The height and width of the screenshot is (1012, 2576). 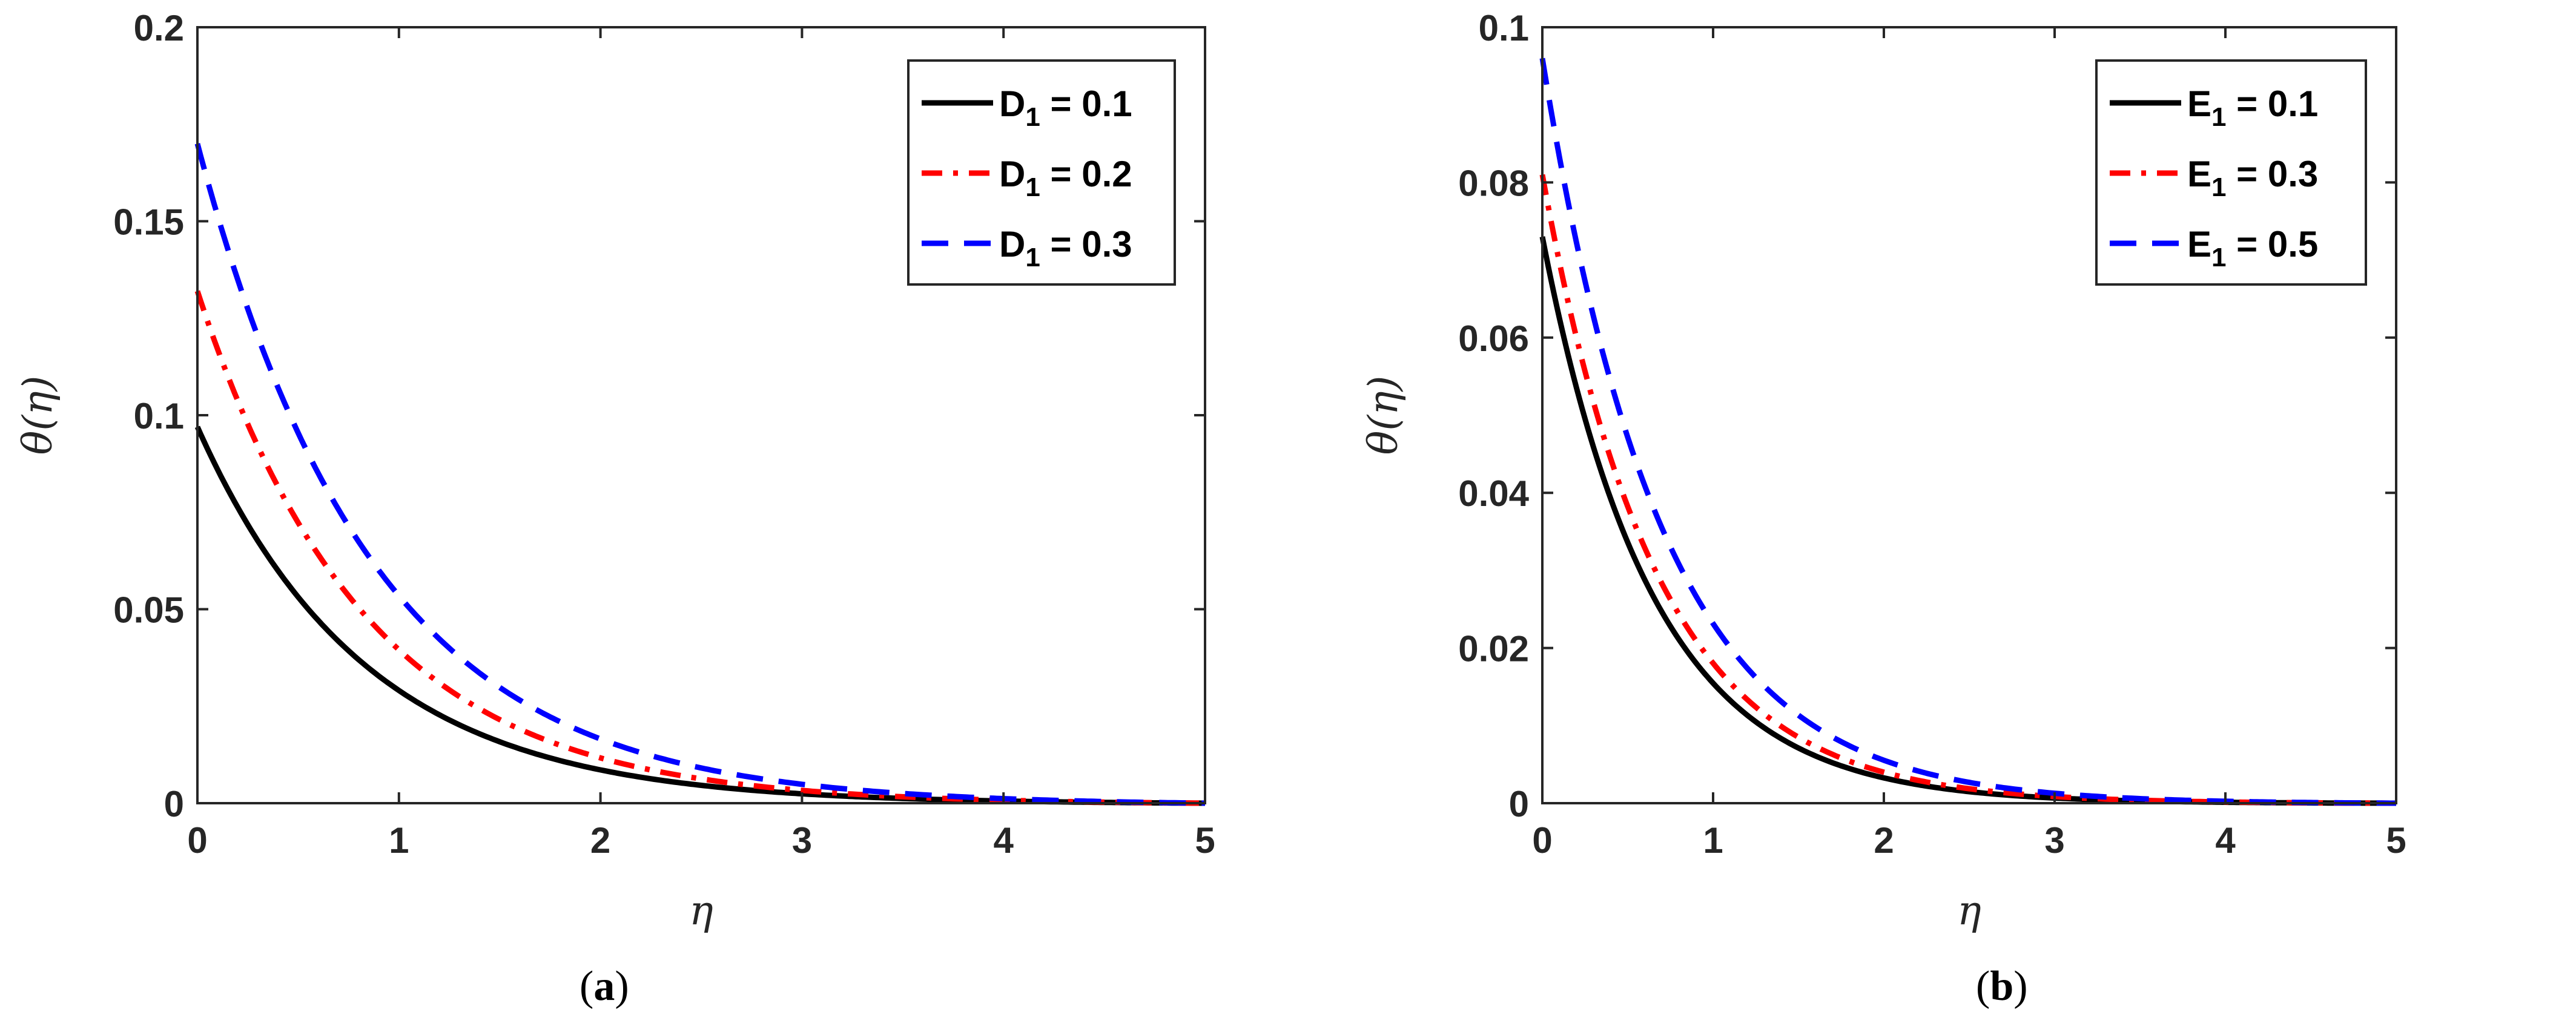 What do you see at coordinates (1493, 649) in the screenshot?
I see `y-tick-label: 0.02` at bounding box center [1493, 649].